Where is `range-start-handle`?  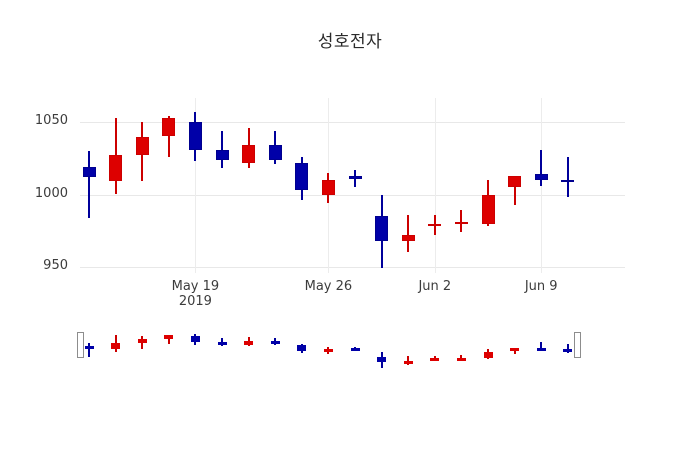
range-start-handle is located at coordinates (80, 345).